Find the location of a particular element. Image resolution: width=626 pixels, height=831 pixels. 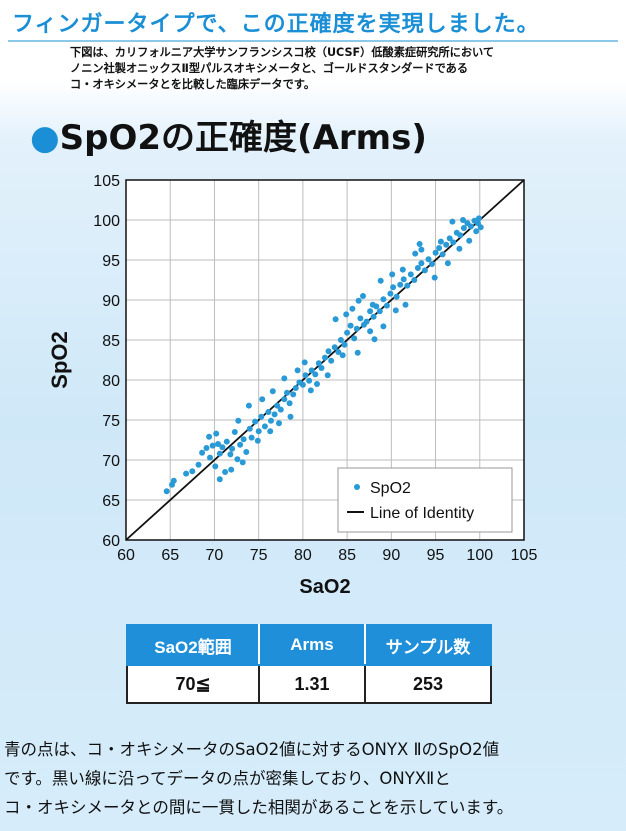

table-header-sample-count: サンプル数 is located at coordinates (428, 645).